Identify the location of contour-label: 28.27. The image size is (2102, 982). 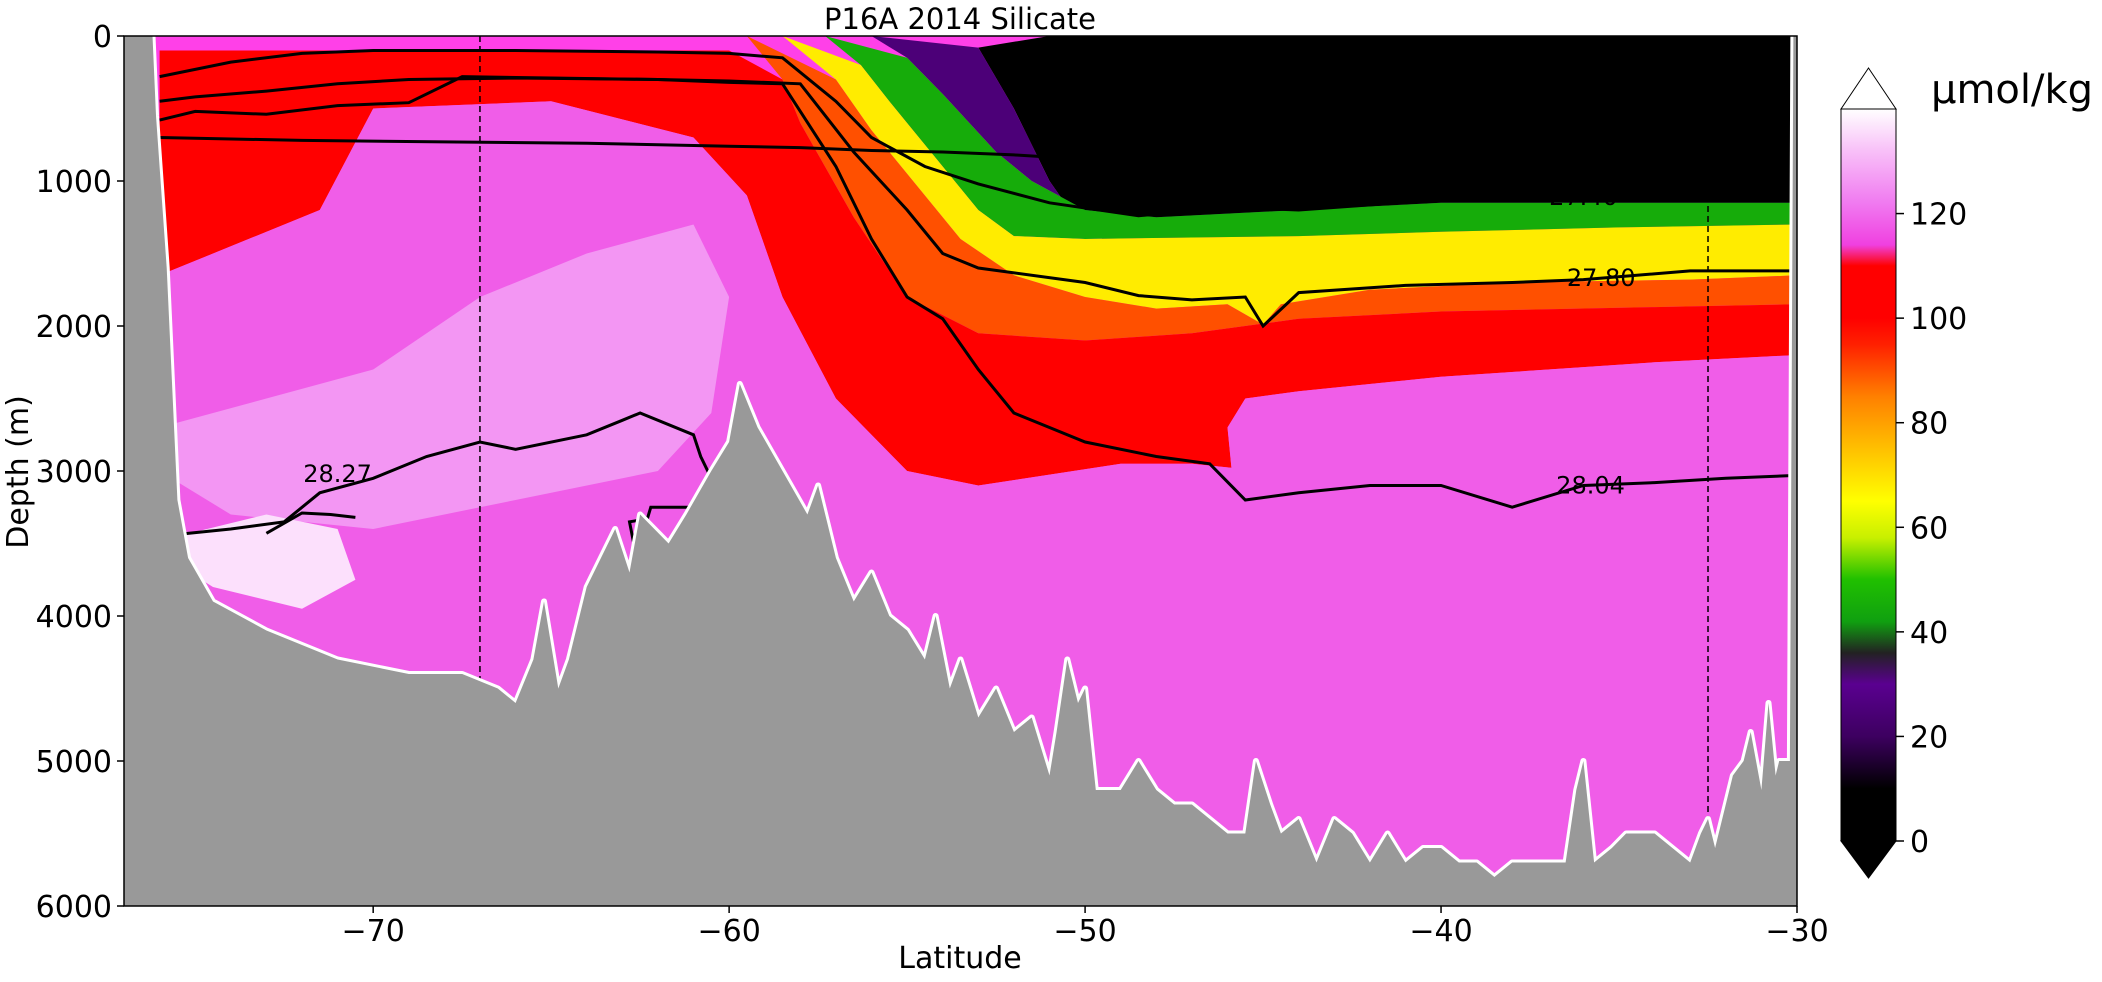
(337, 474).